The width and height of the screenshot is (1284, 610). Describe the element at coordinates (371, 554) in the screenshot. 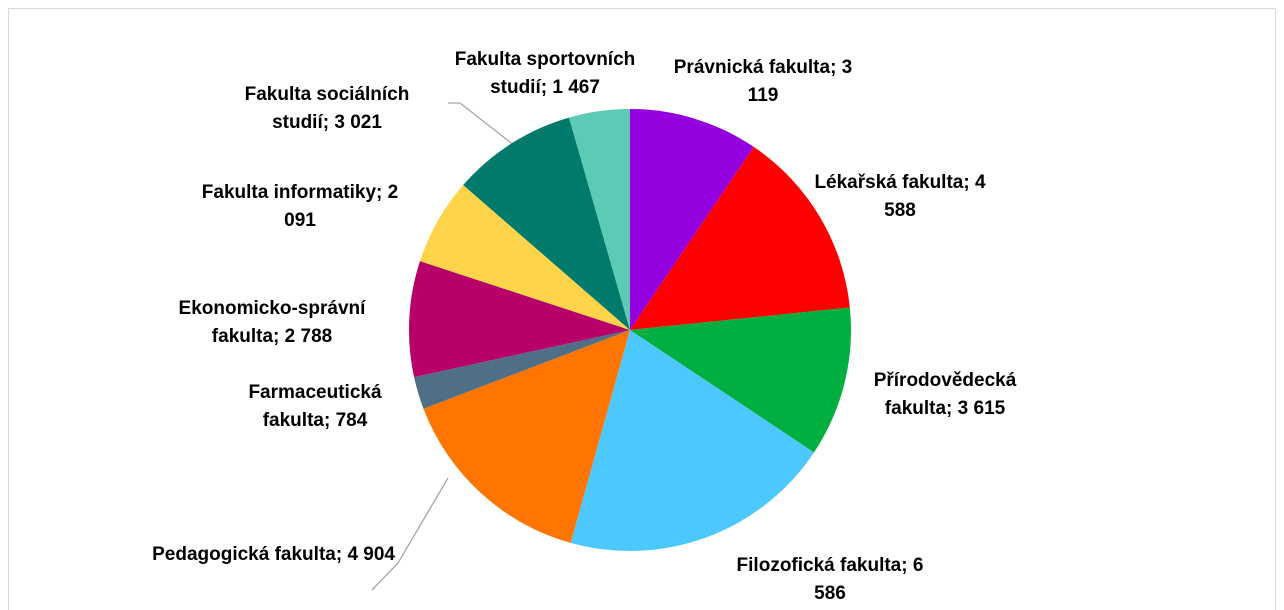

I see `value-label: 4 904` at that location.